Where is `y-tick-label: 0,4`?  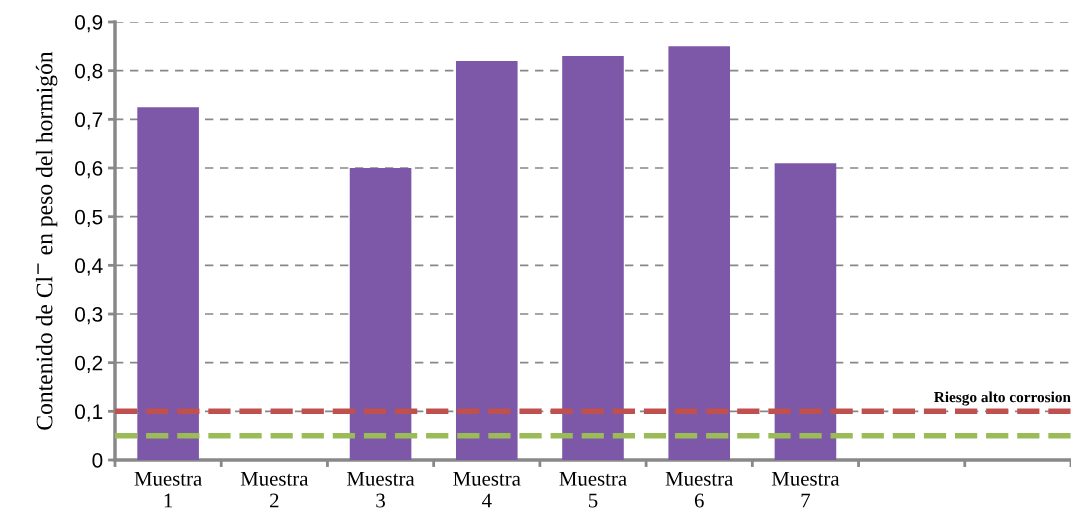
y-tick-label: 0,4 is located at coordinates (89, 267).